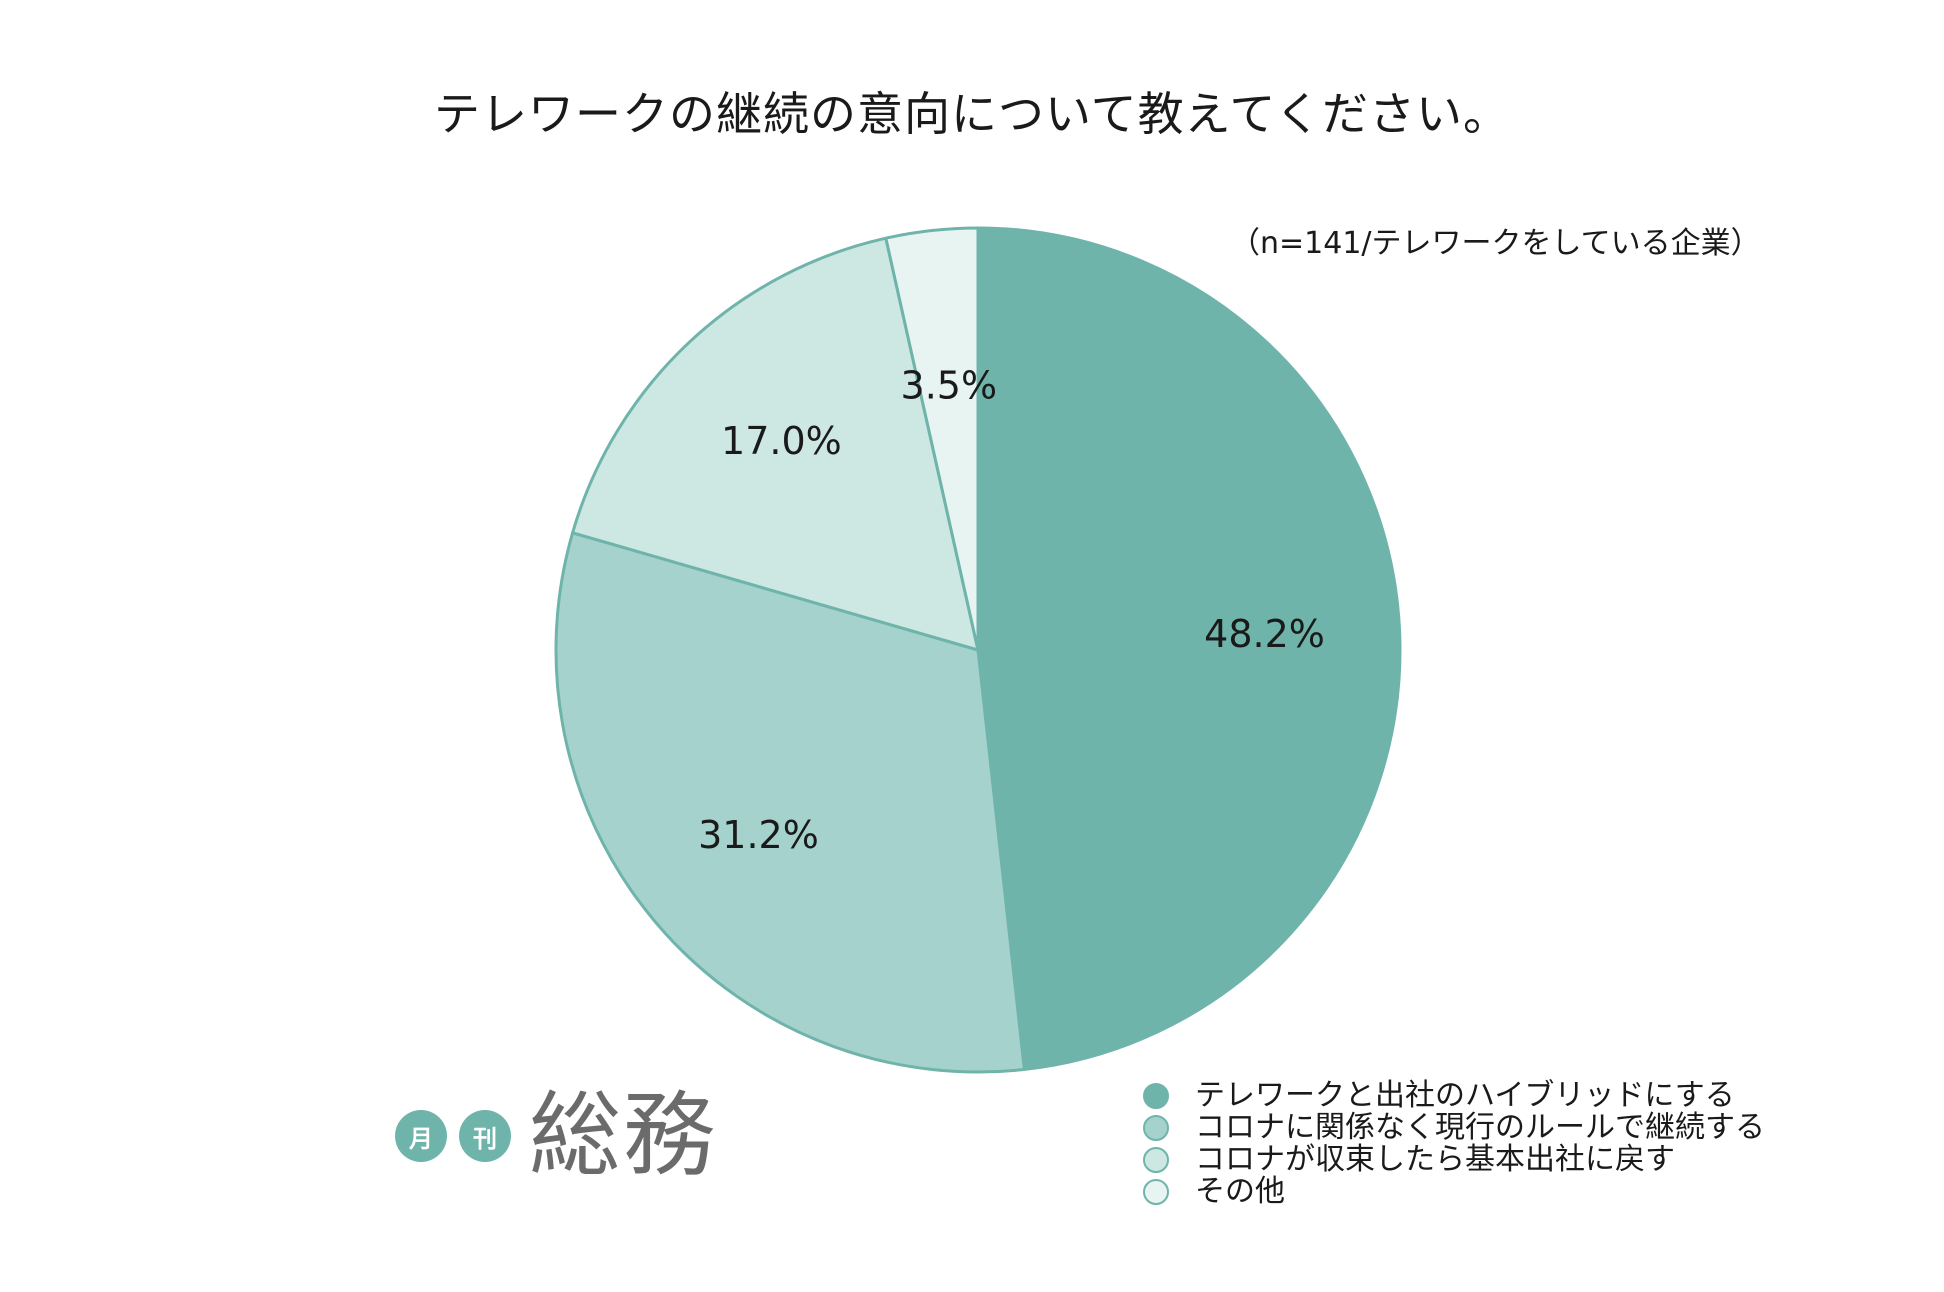 This screenshot has width=1944, height=1292. I want to click on legend-label: テレワークと出社のハイブリッドにする, so click(1465, 1095).